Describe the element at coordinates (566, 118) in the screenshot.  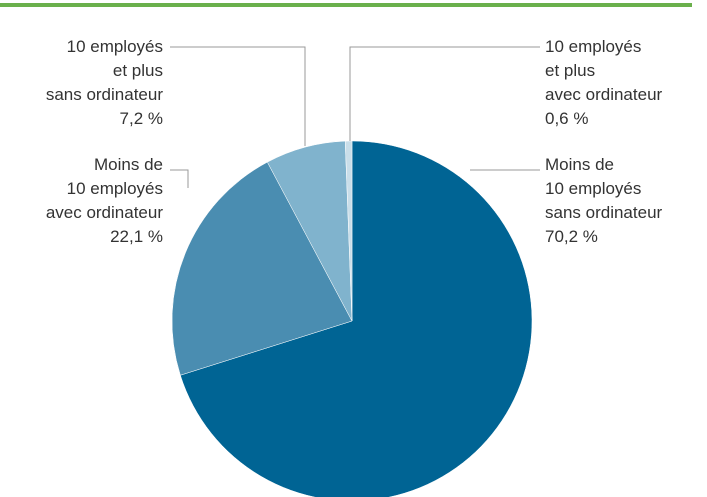
I see `value-label: 0,6 %` at that location.